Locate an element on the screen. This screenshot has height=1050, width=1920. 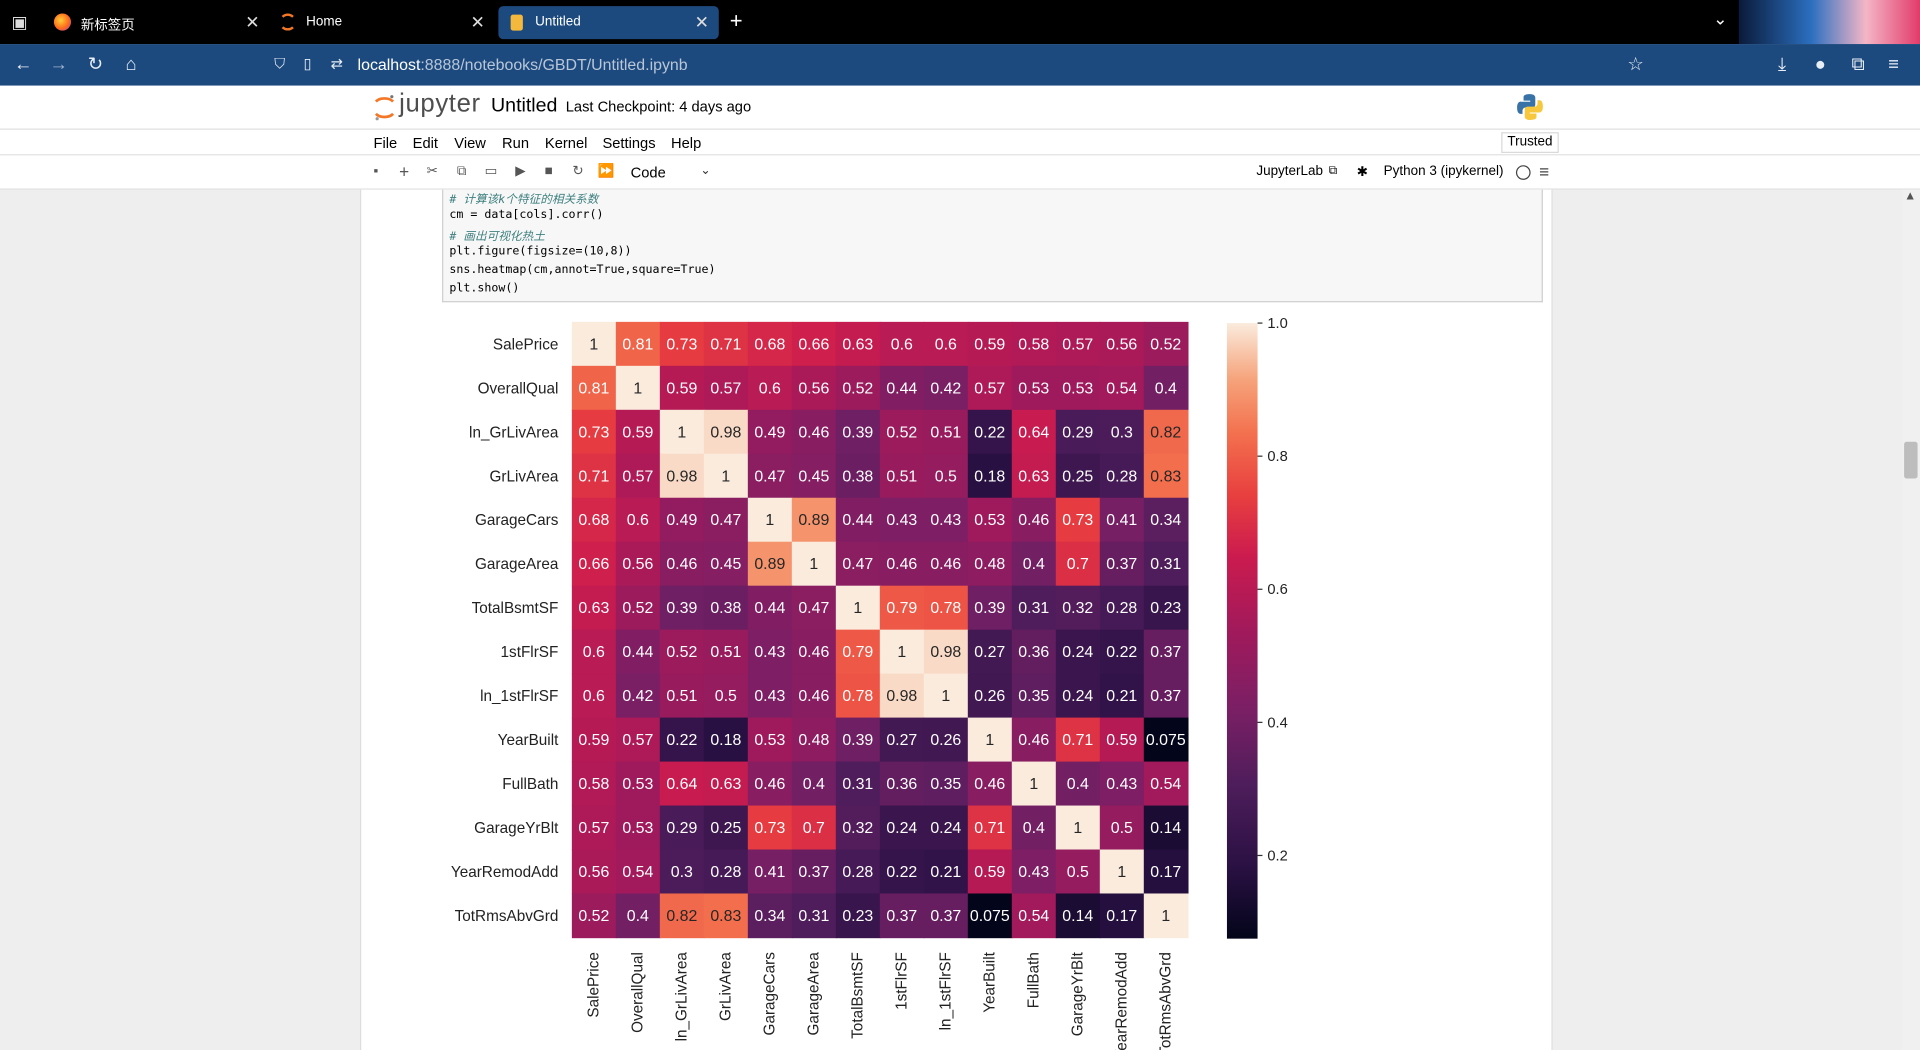
external-link-icon: ⧉ is located at coordinates (1333, 170).